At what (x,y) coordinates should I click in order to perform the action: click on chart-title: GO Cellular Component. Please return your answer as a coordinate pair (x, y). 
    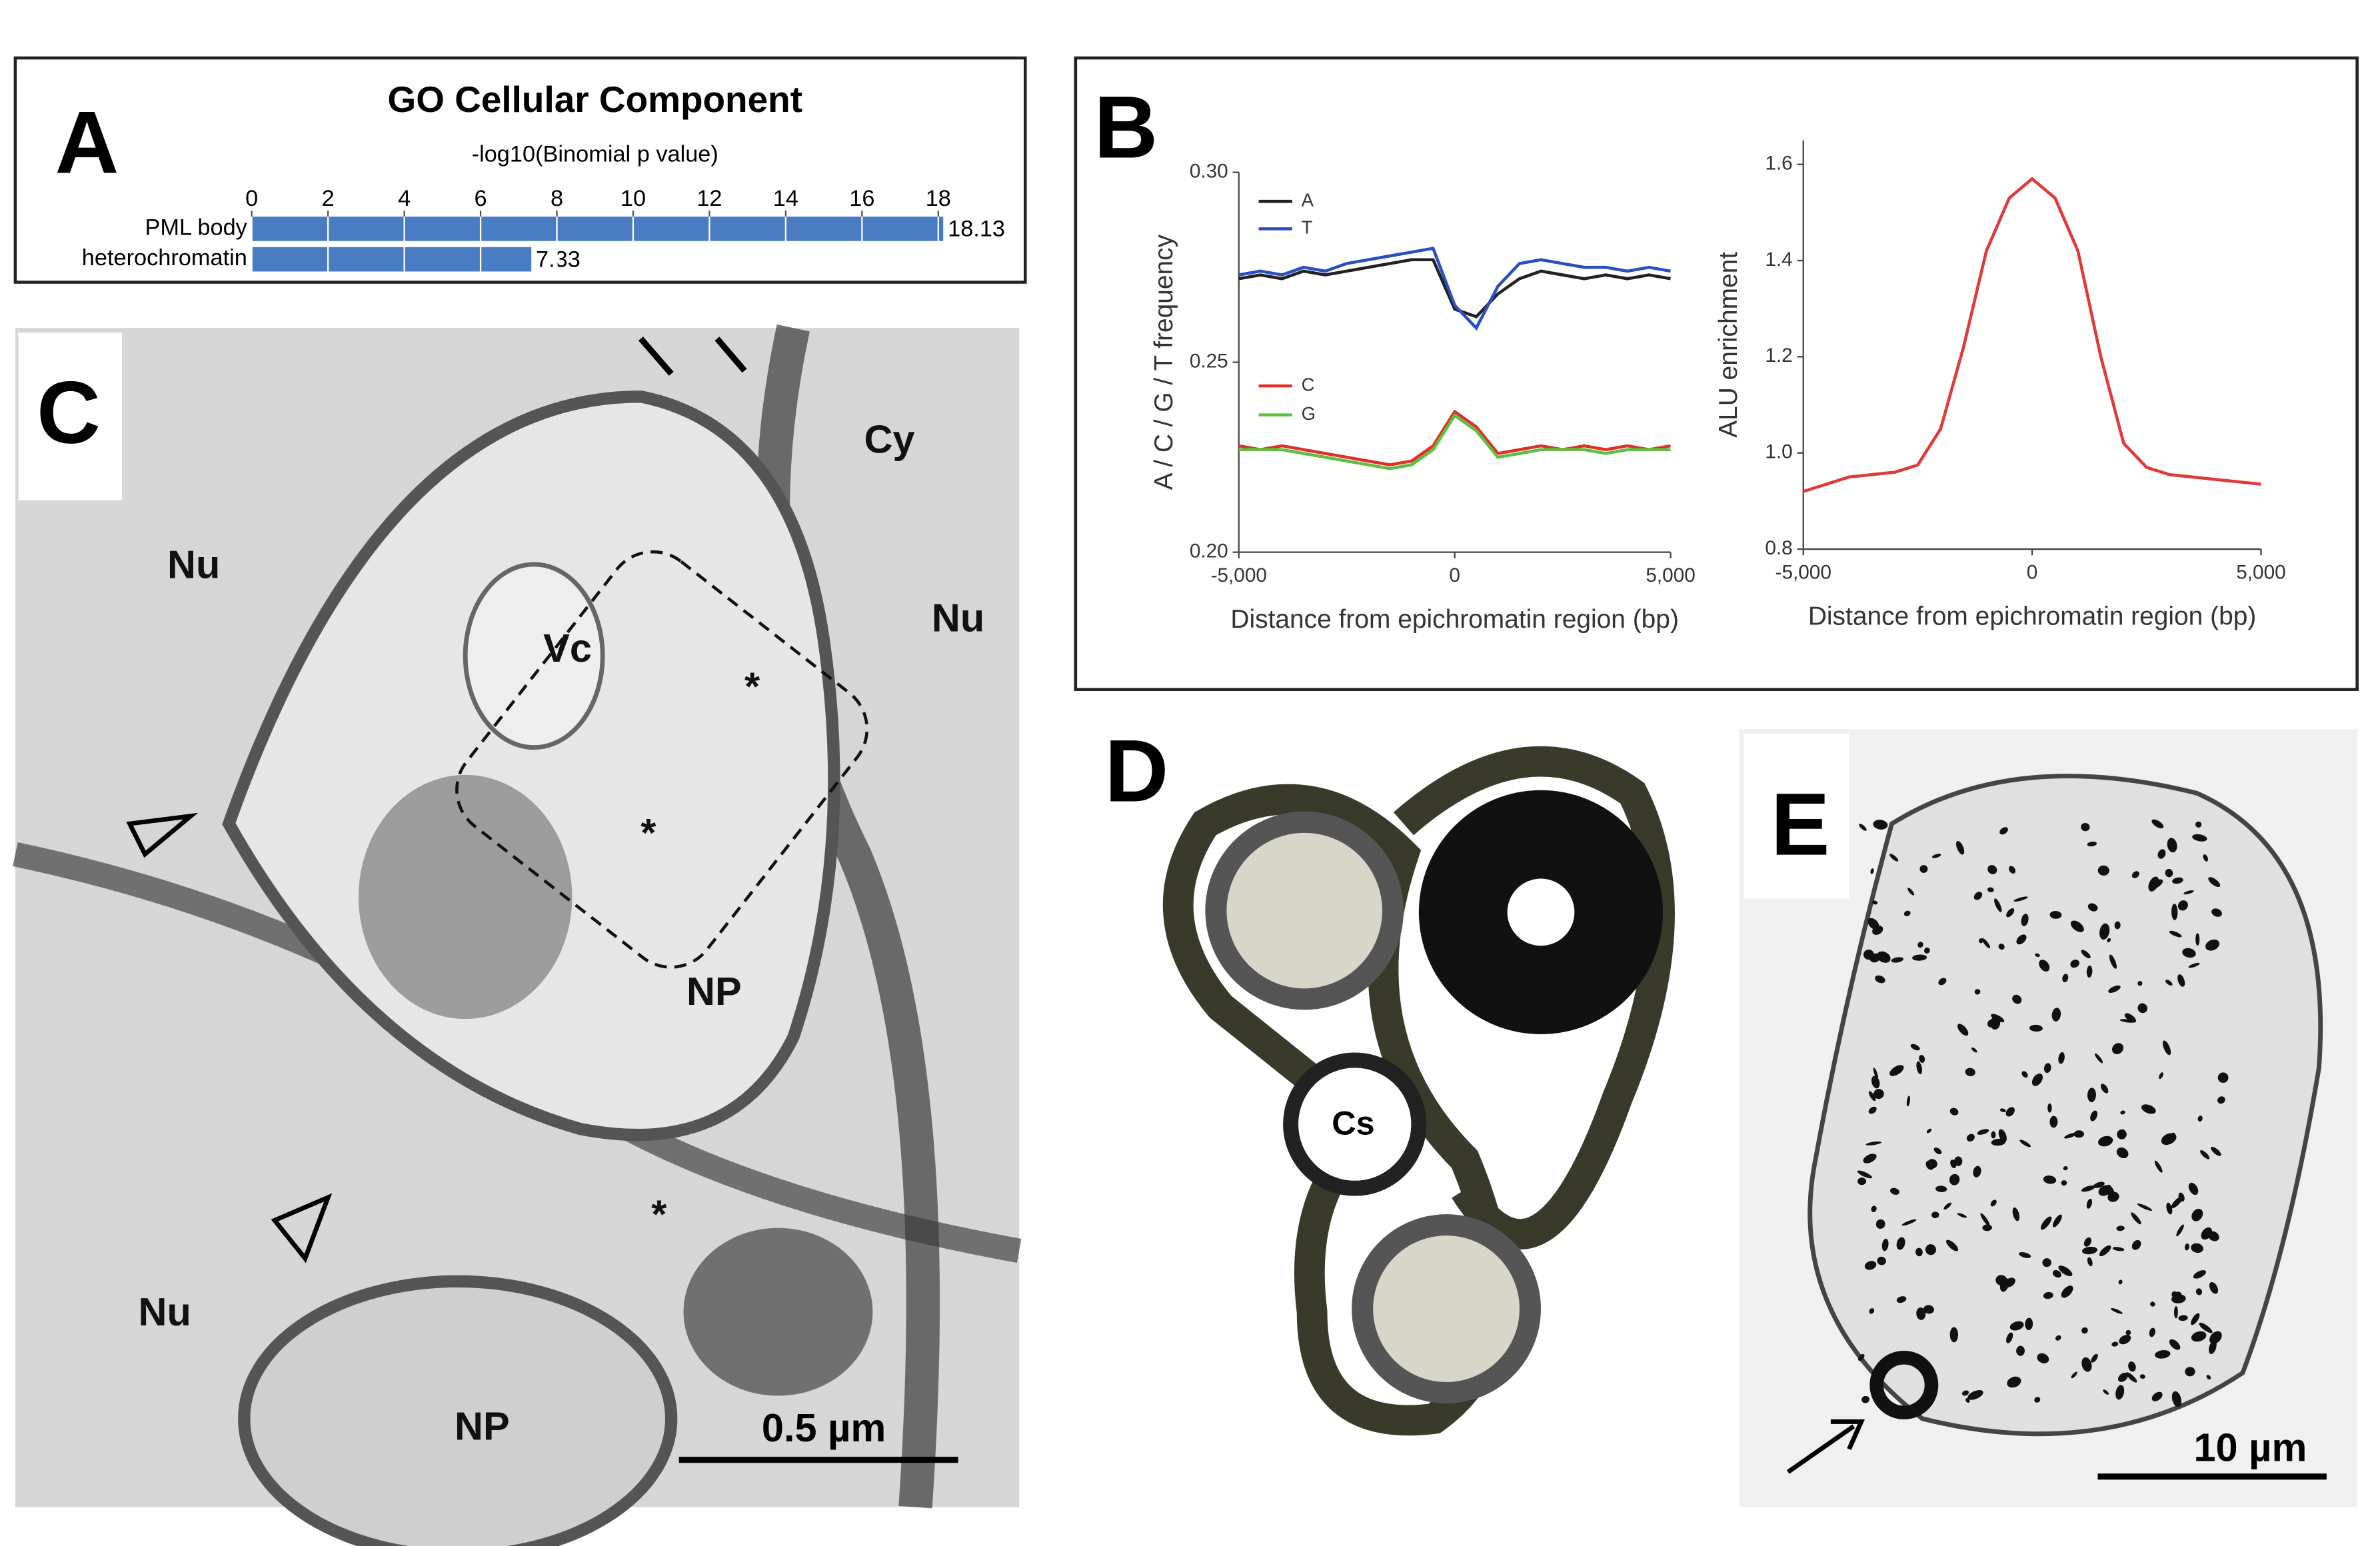
    Looking at the image, I should click on (595, 99).